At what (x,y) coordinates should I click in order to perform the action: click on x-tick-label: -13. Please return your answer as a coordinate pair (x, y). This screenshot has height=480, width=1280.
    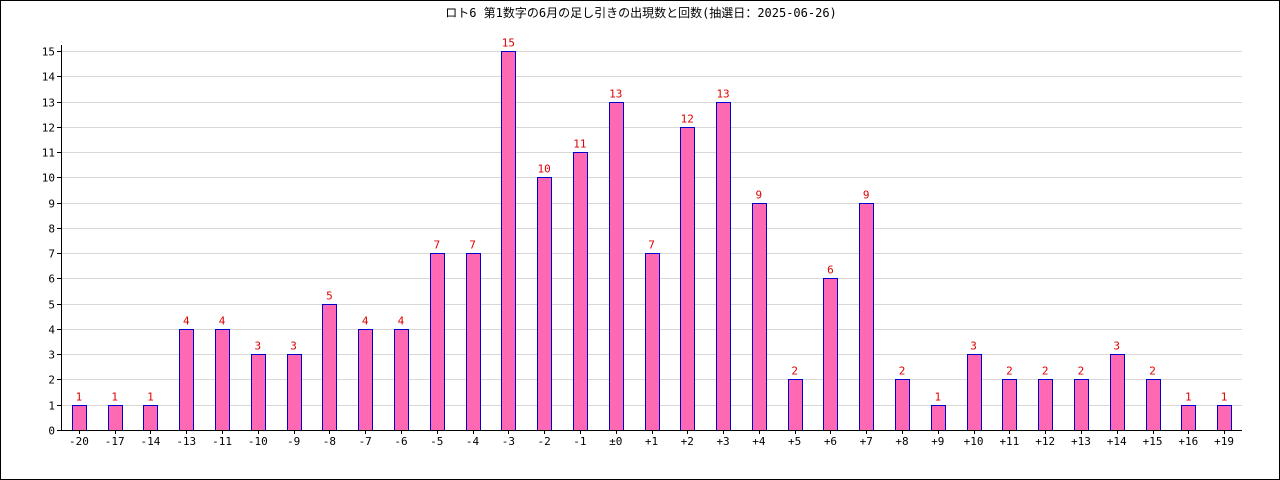
    Looking at the image, I should click on (186, 441).